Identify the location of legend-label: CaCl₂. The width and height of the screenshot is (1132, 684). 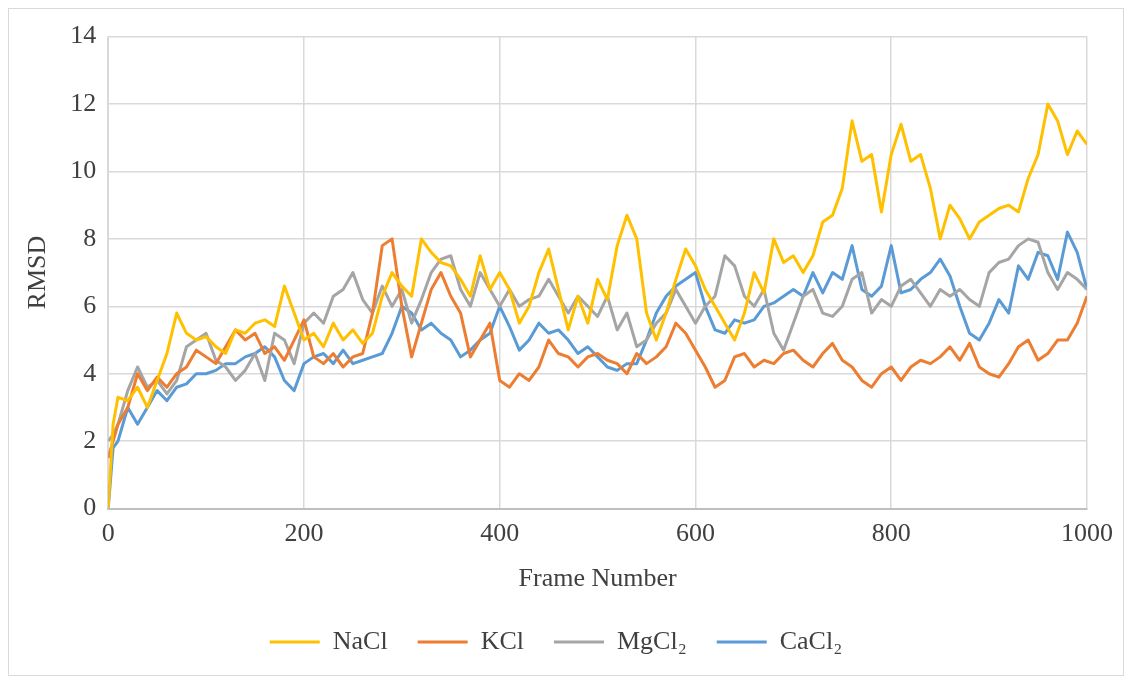
(811, 640).